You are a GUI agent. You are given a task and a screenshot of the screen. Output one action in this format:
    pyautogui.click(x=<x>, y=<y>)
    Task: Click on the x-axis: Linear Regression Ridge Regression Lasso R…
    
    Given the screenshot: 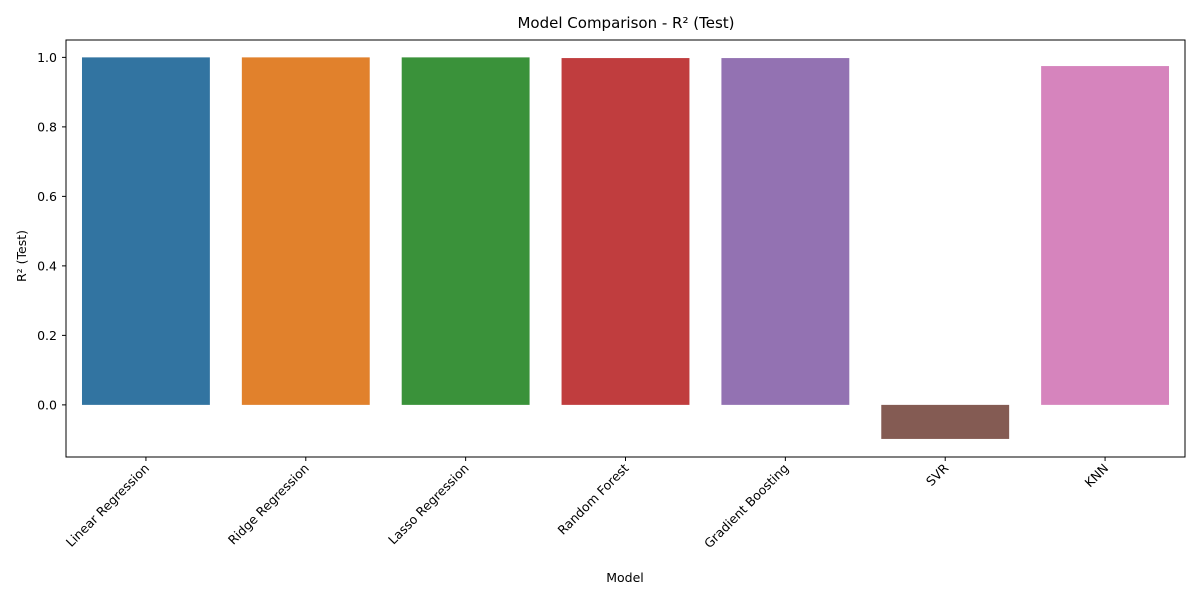 What is the action you would take?
    pyautogui.click(x=587, y=504)
    